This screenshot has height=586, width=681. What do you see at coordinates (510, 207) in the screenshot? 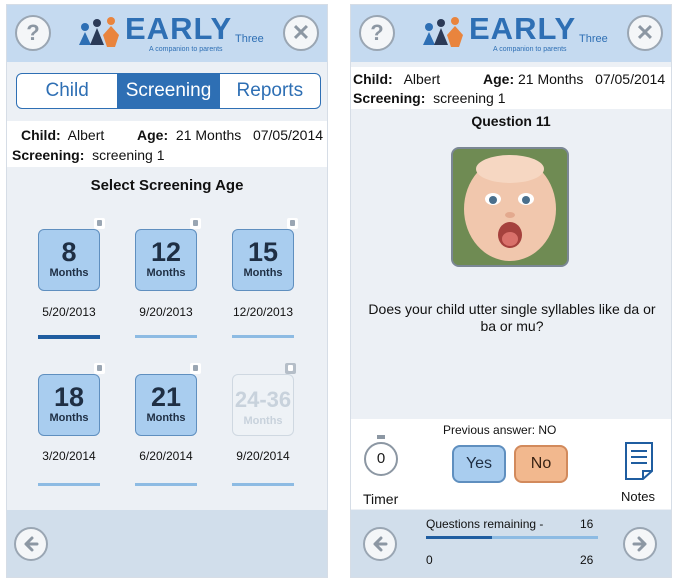
I see `baby-face-image` at bounding box center [510, 207].